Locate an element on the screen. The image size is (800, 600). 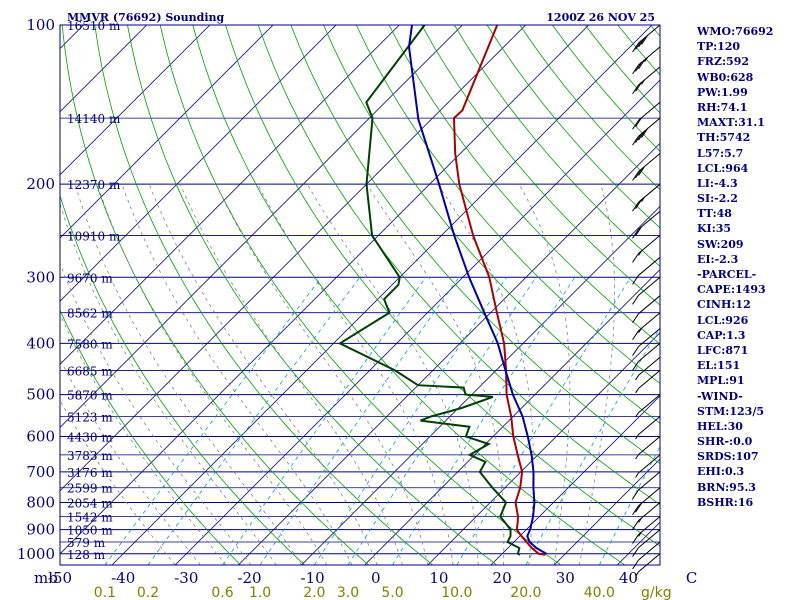
sidebar-index-item: TH:5742 is located at coordinates (724, 138).